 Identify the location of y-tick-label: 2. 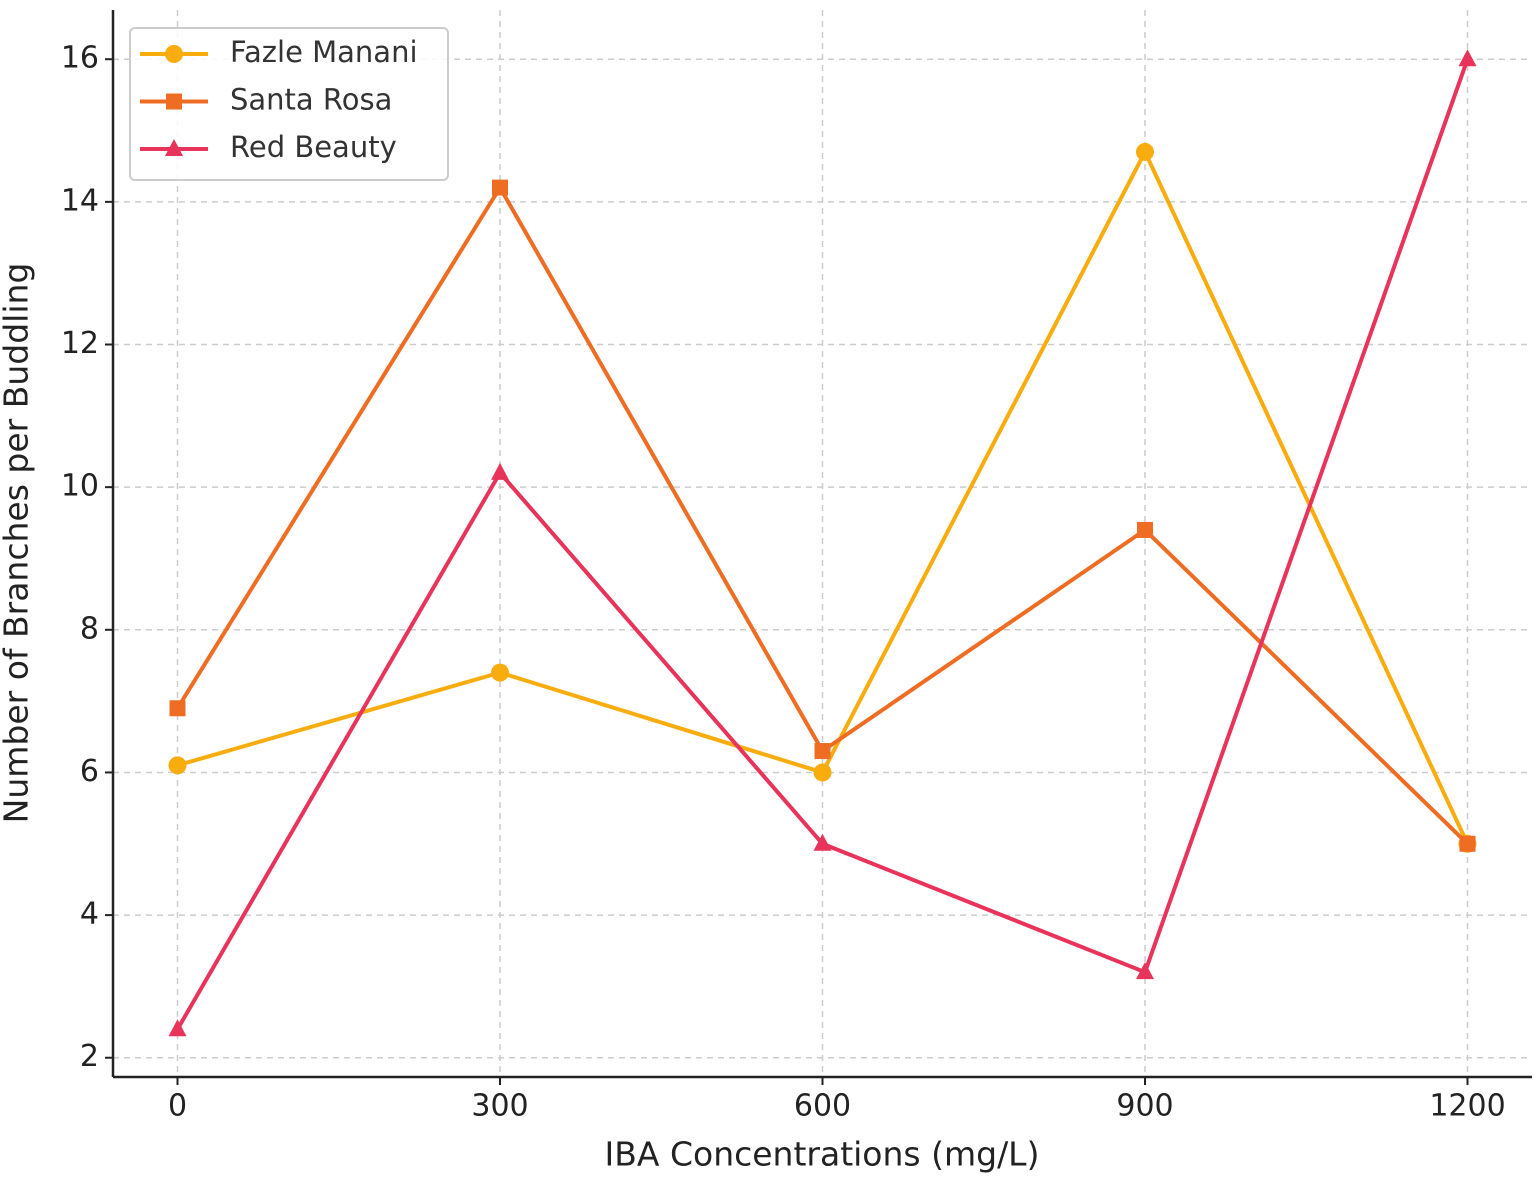
(89, 1056).